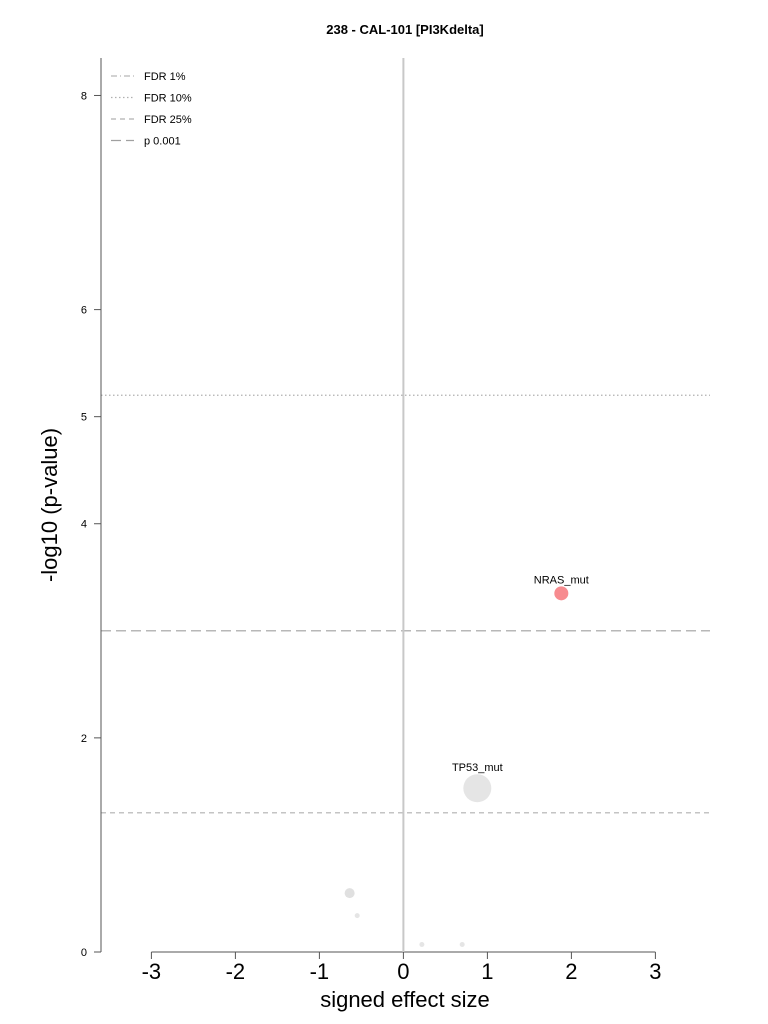  I want to click on chart-title: 238 - CAL-101 [PI3Kdelta], so click(405, 29).